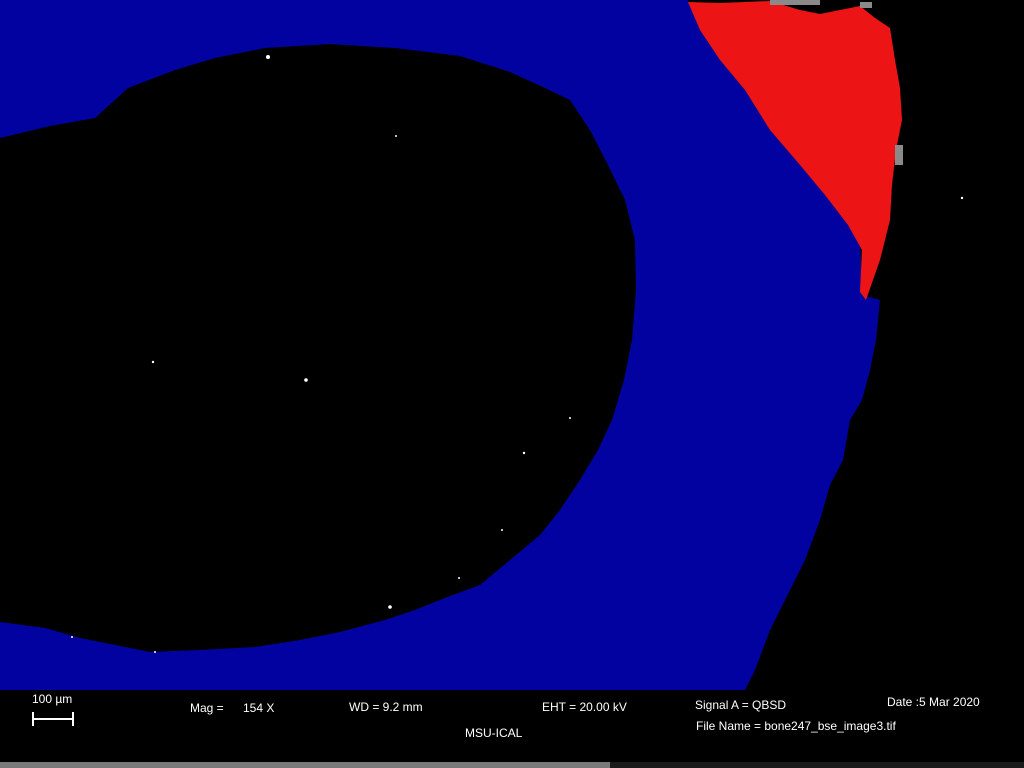 The width and height of the screenshot is (1024, 768). What do you see at coordinates (259, 708) in the screenshot?
I see `magnification-value: 154 X` at bounding box center [259, 708].